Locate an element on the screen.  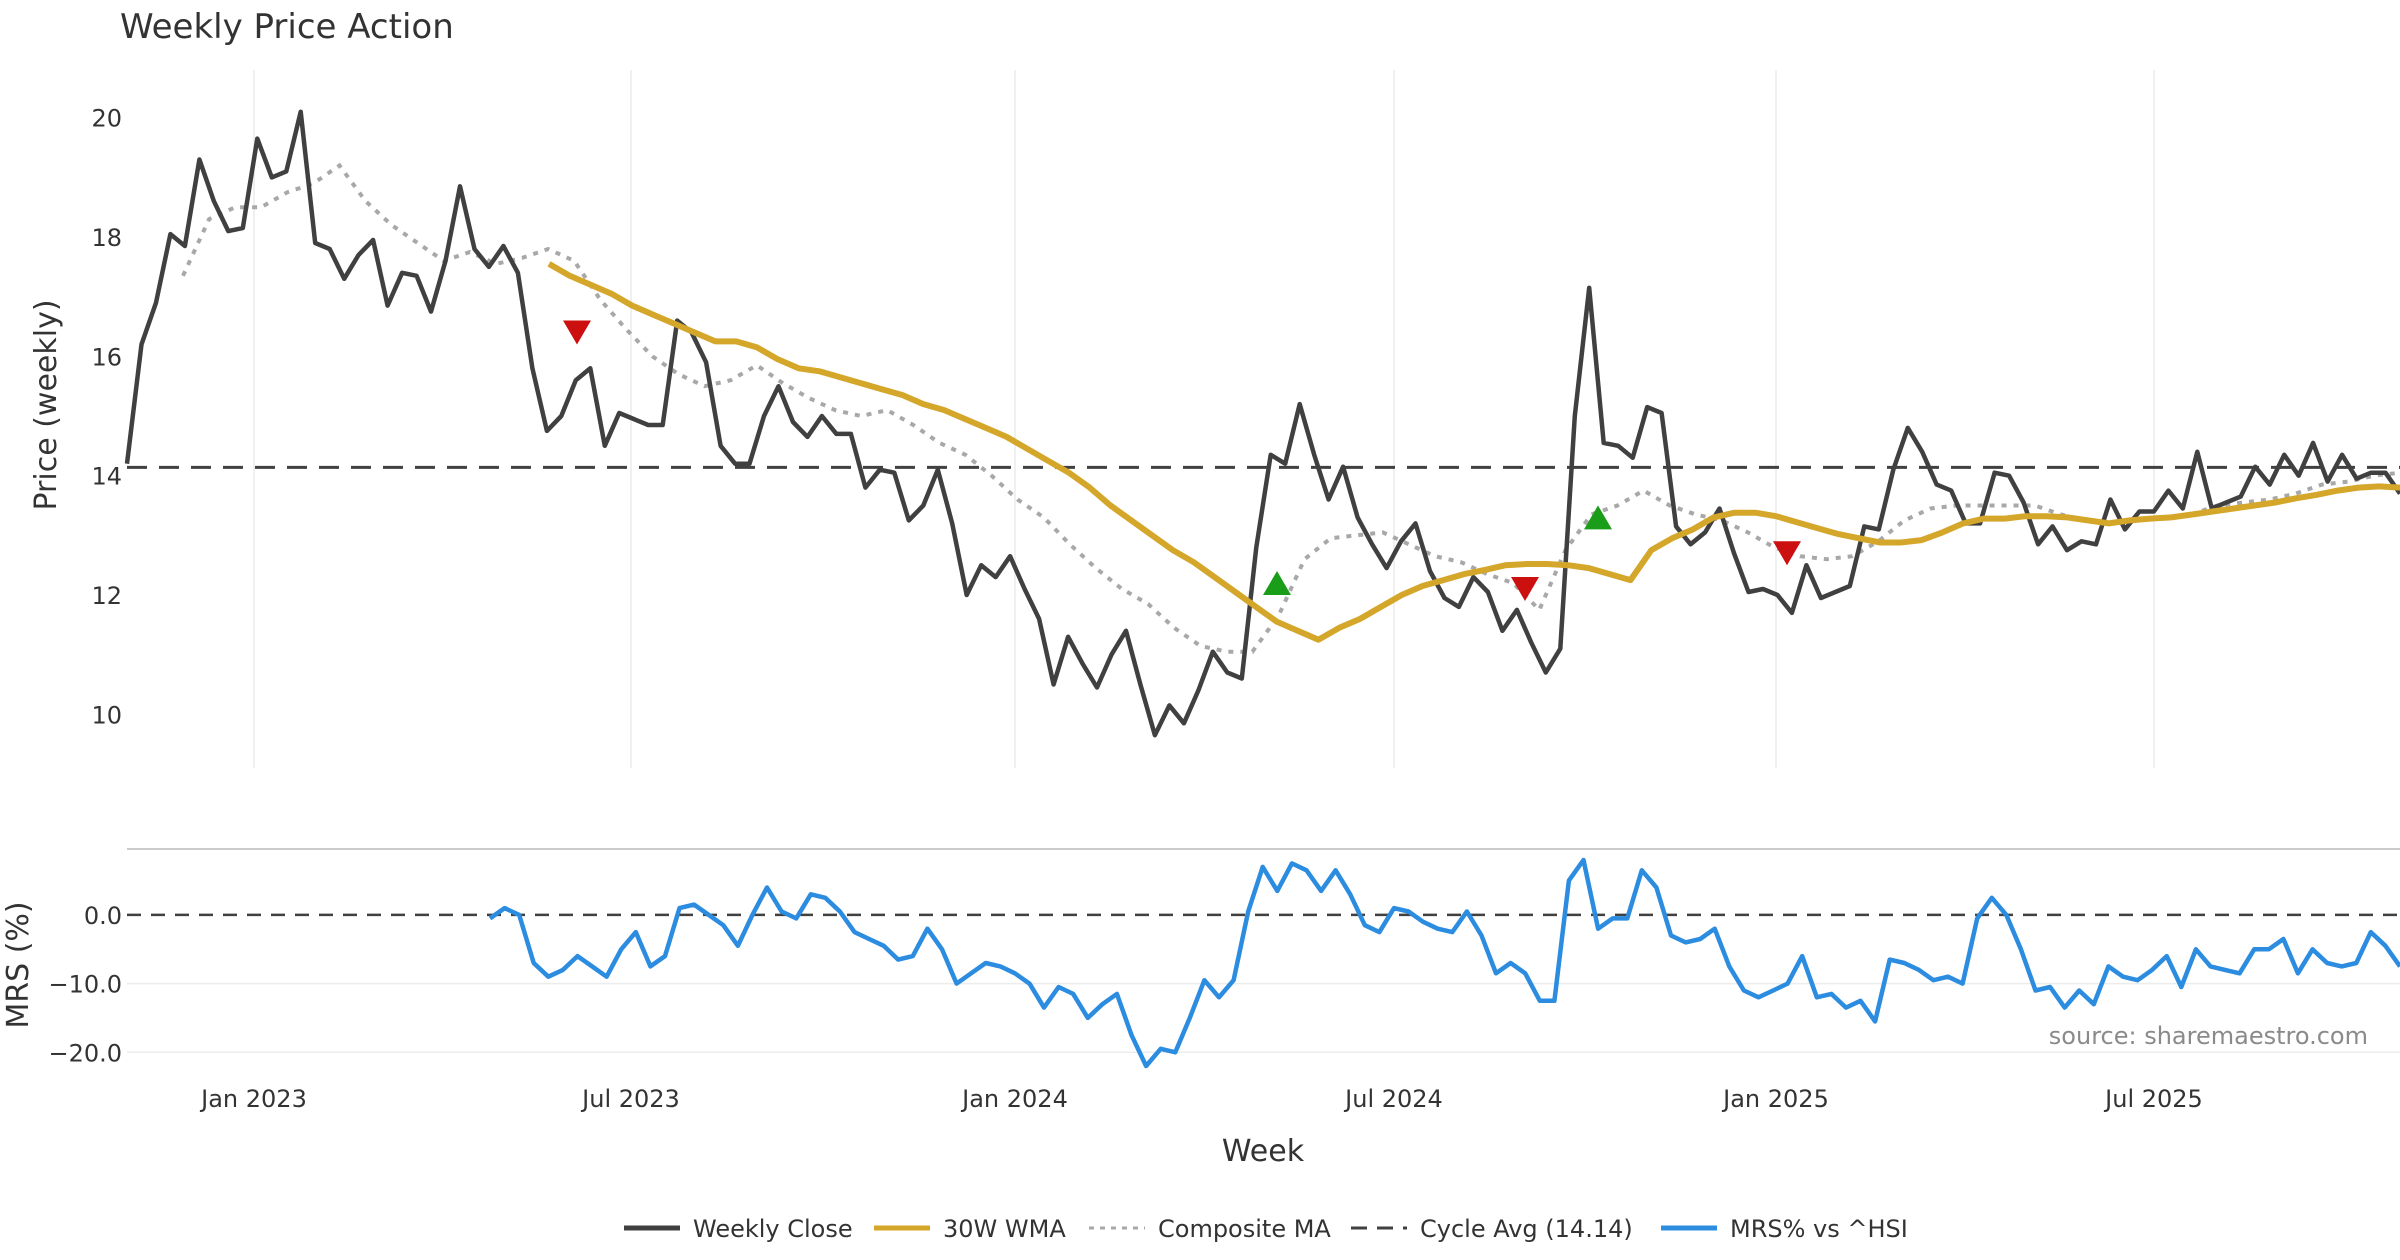
price-y-tick-label: 18 is located at coordinates (106, 238).